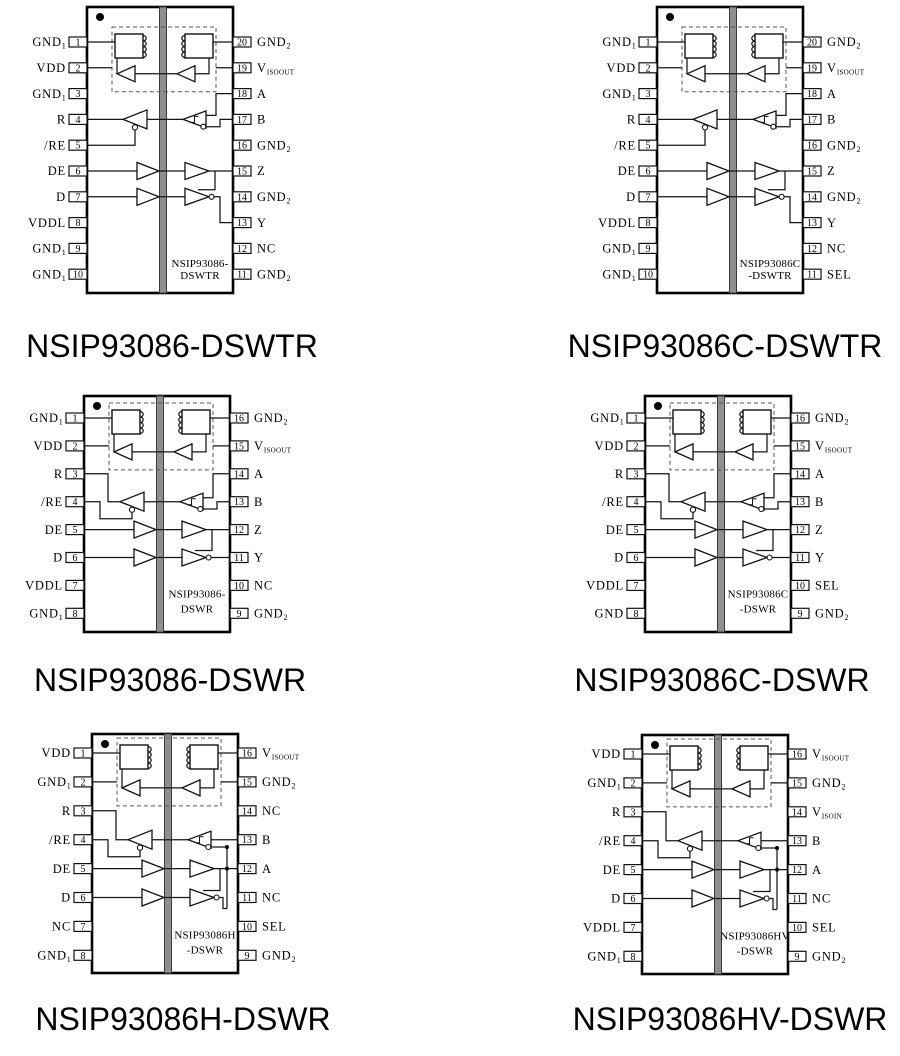 The image size is (900, 1056). Describe the element at coordinates (827, 586) in the screenshot. I see `pin-label: SEL` at that location.